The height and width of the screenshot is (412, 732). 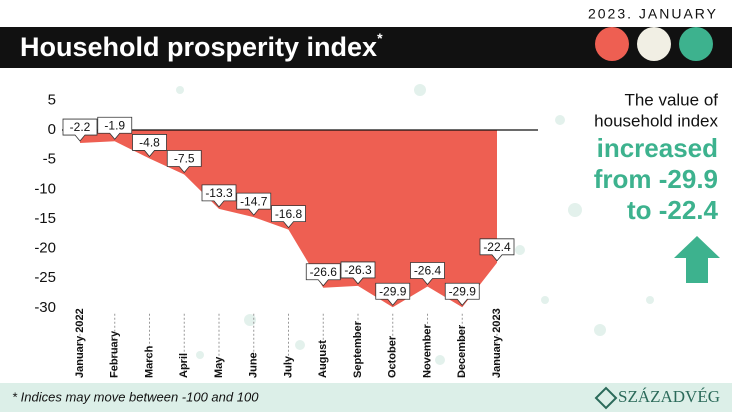 I want to click on value-label: -2.2, so click(x=80, y=130).